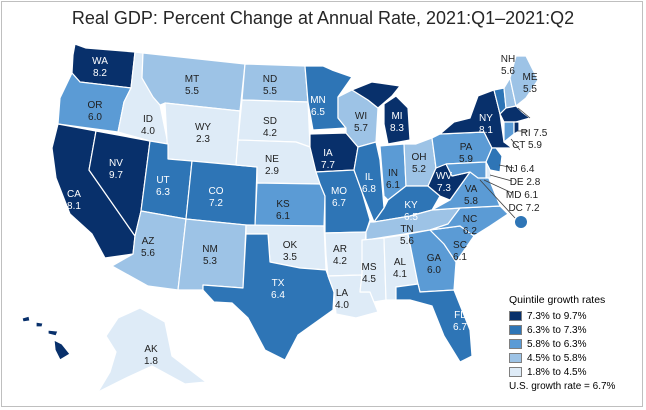 This screenshot has height=410, width=646. I want to click on state-label-CT: CT 5.9, so click(527, 145).